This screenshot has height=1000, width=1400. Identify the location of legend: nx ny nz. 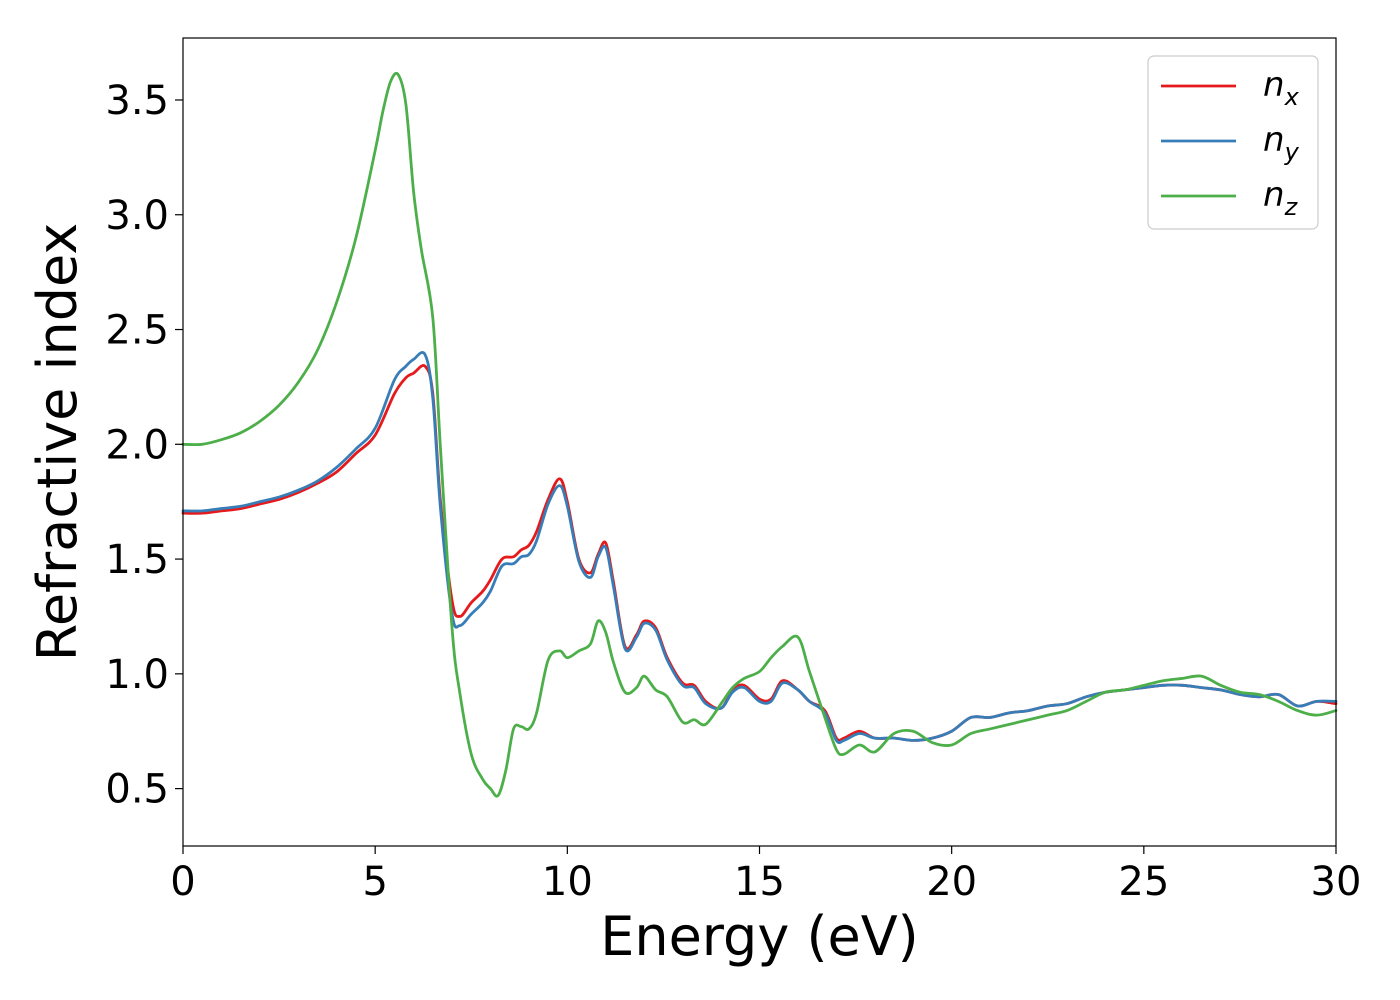
(1233, 142).